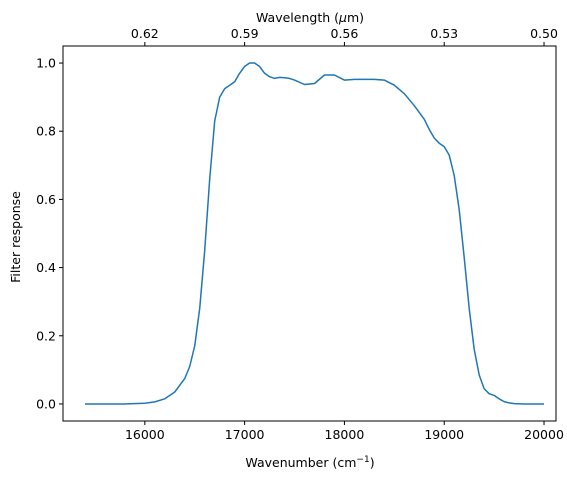 This screenshot has width=567, height=480. I want to click on y-tick-label: 0.6, so click(46, 199).